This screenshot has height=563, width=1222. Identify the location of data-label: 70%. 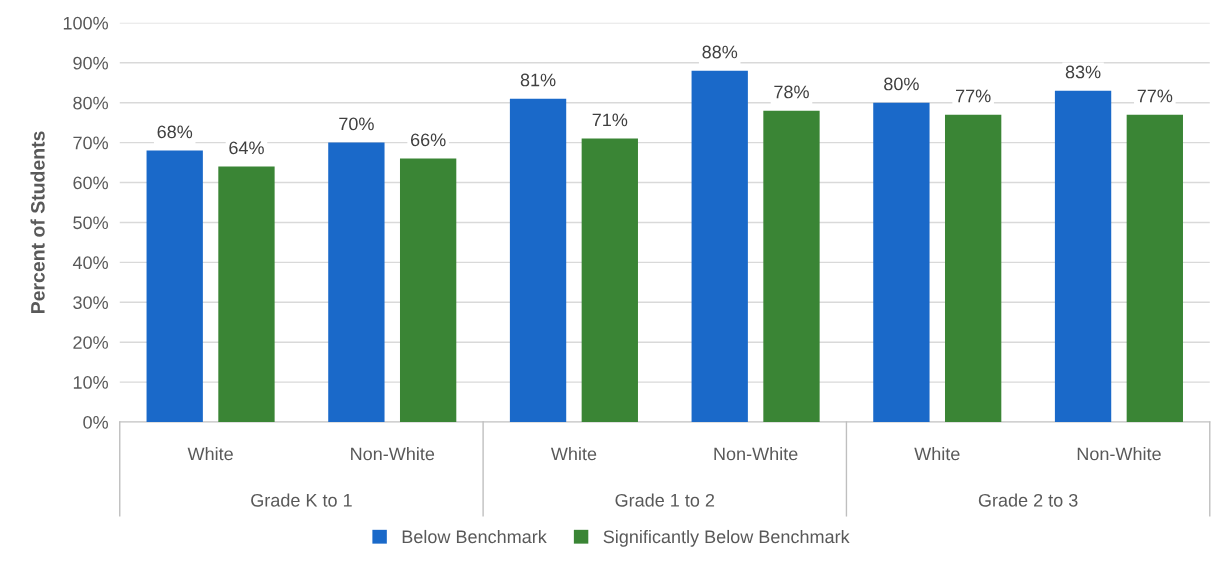
(356, 124).